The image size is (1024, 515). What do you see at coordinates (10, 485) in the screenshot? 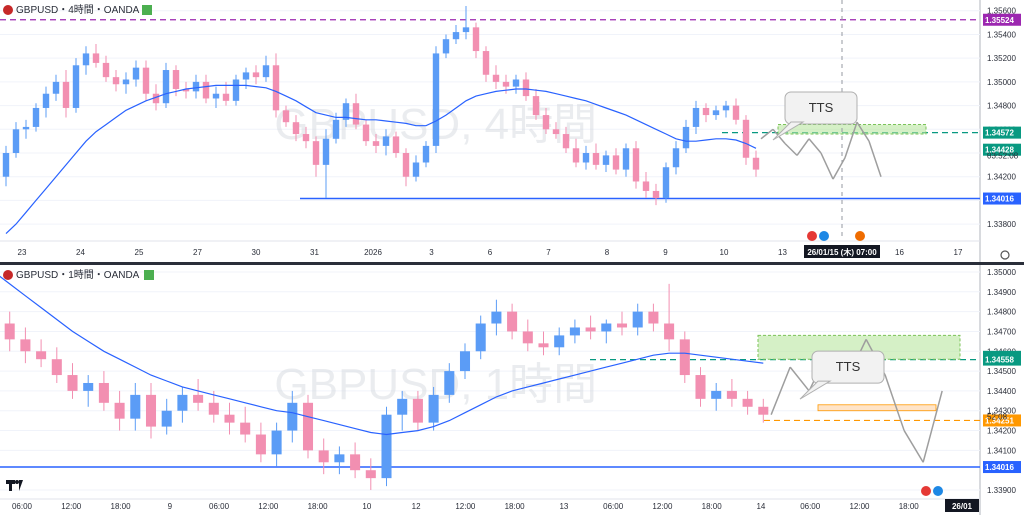
I see `logo-part` at bounding box center [10, 485].